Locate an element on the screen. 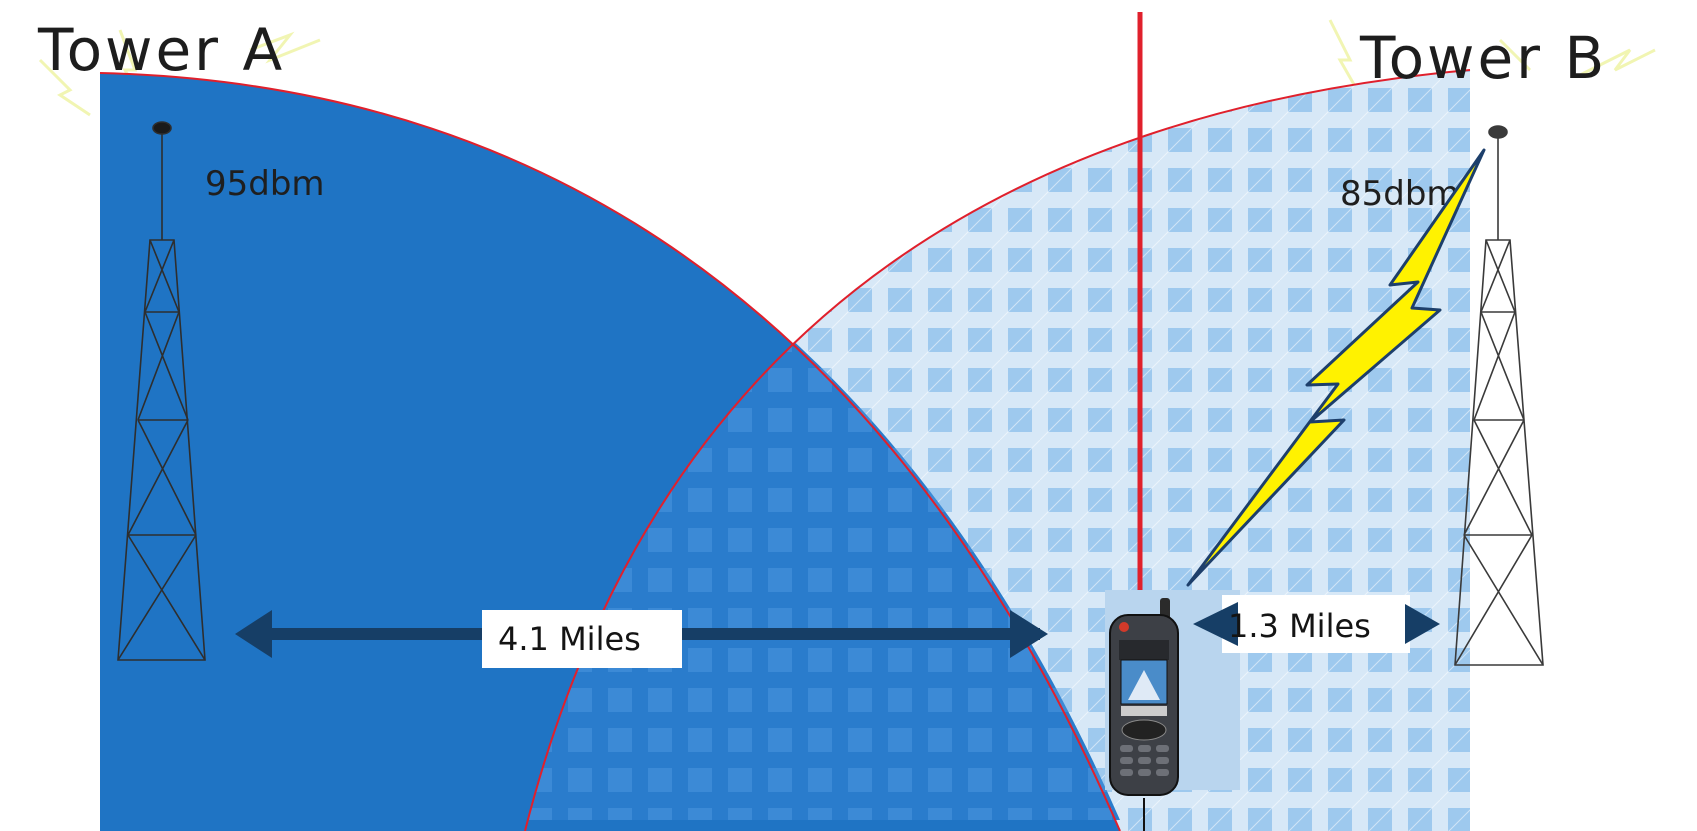 The image size is (1697, 831). tower-b-distance-box is located at coordinates (1316, 624).